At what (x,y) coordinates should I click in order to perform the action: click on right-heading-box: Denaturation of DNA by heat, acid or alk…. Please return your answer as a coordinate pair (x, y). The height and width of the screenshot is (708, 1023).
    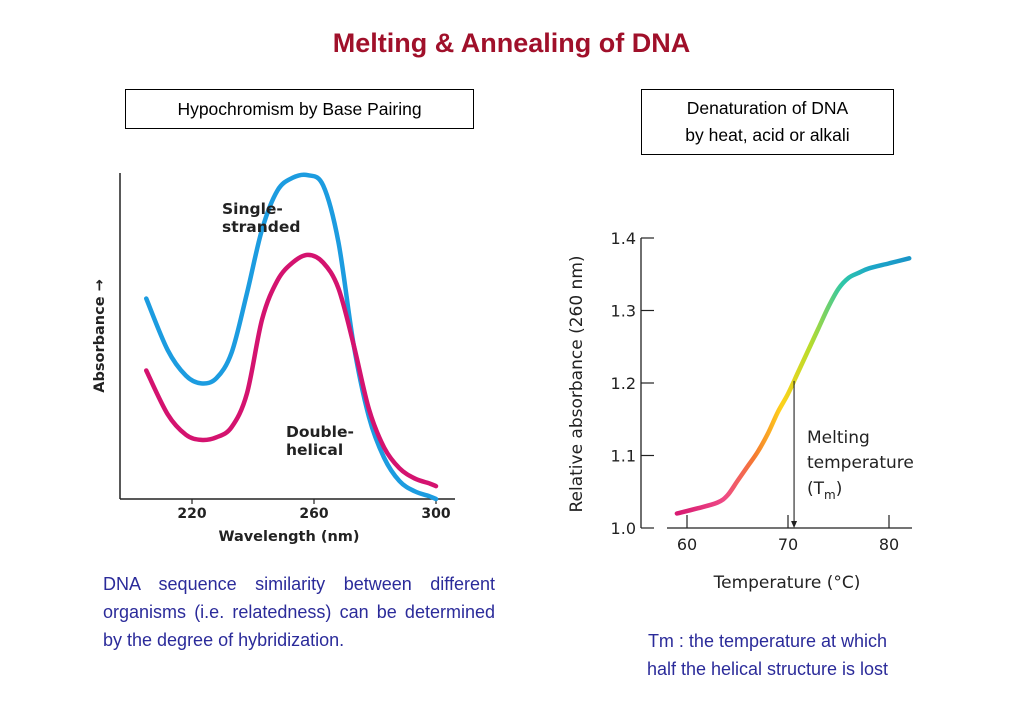
    Looking at the image, I should click on (767, 122).